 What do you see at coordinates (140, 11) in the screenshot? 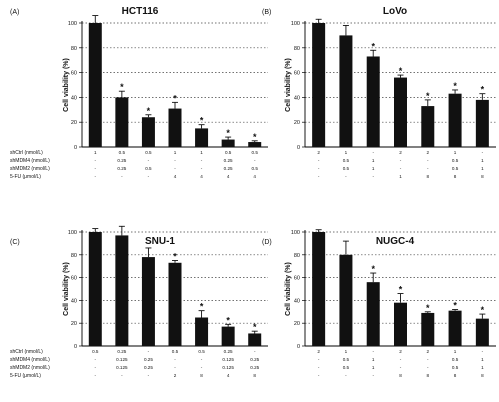
I see `chart-title: HCT116` at bounding box center [140, 11].